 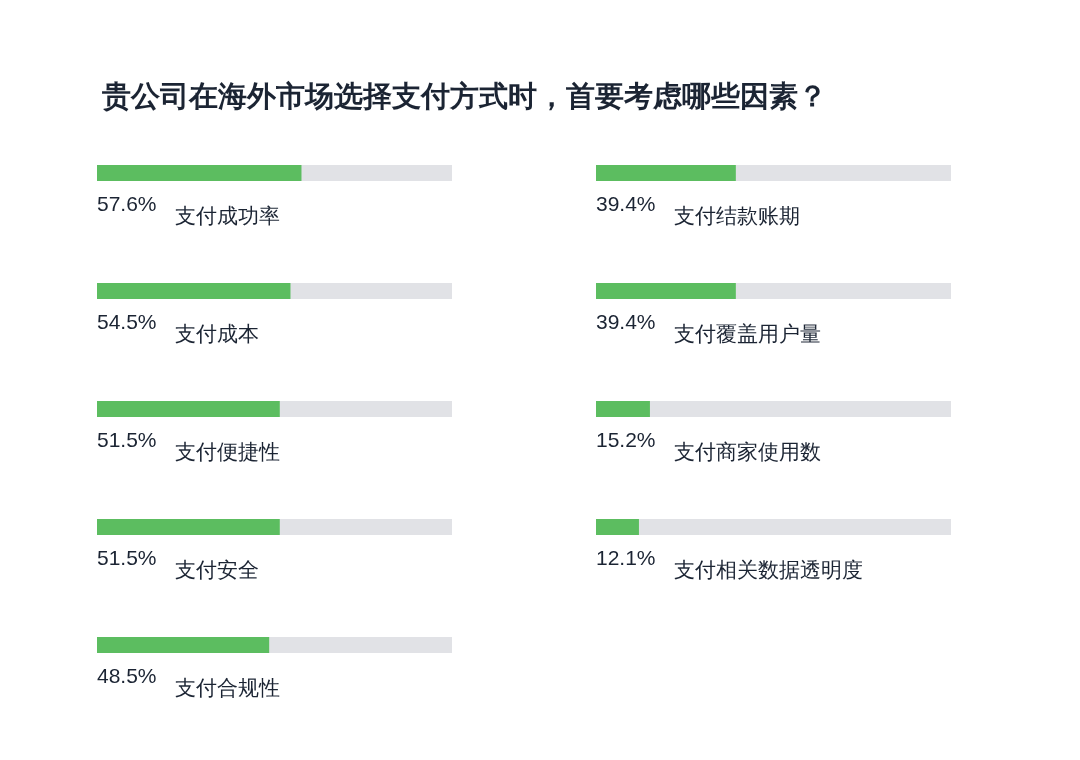 What do you see at coordinates (626, 439) in the screenshot?
I see `data-label: 15.2%` at bounding box center [626, 439].